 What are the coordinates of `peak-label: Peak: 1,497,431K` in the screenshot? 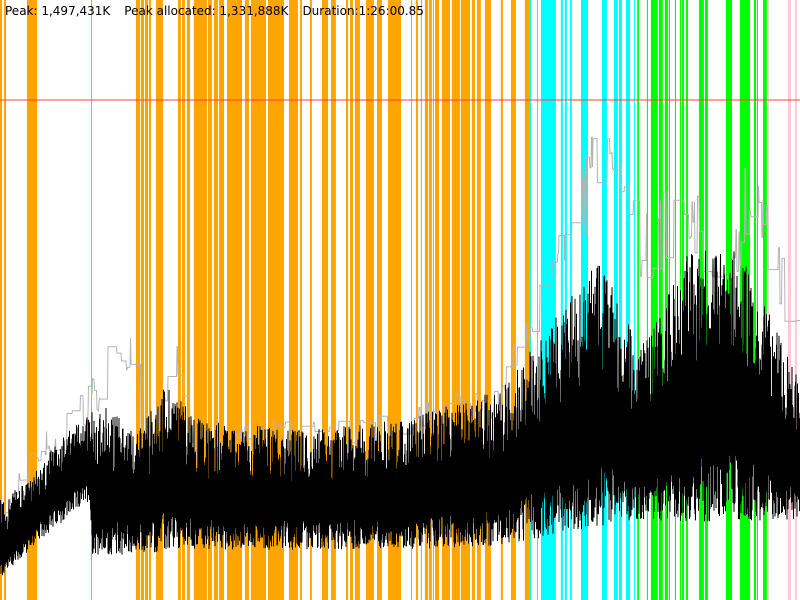 It's located at (58, 11).